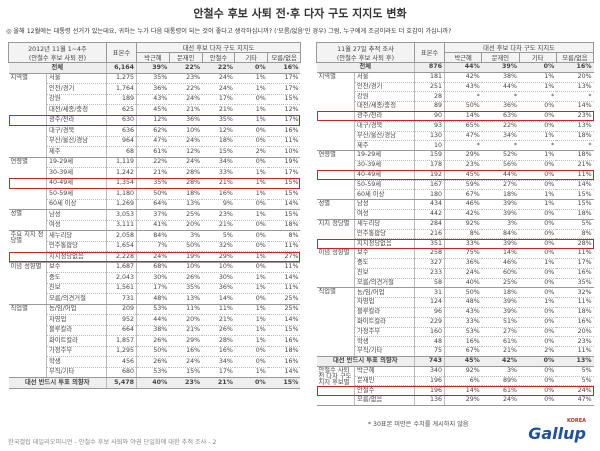 The height and width of the screenshot is (451, 600). I want to click on cell: 92%, so click(463, 224).